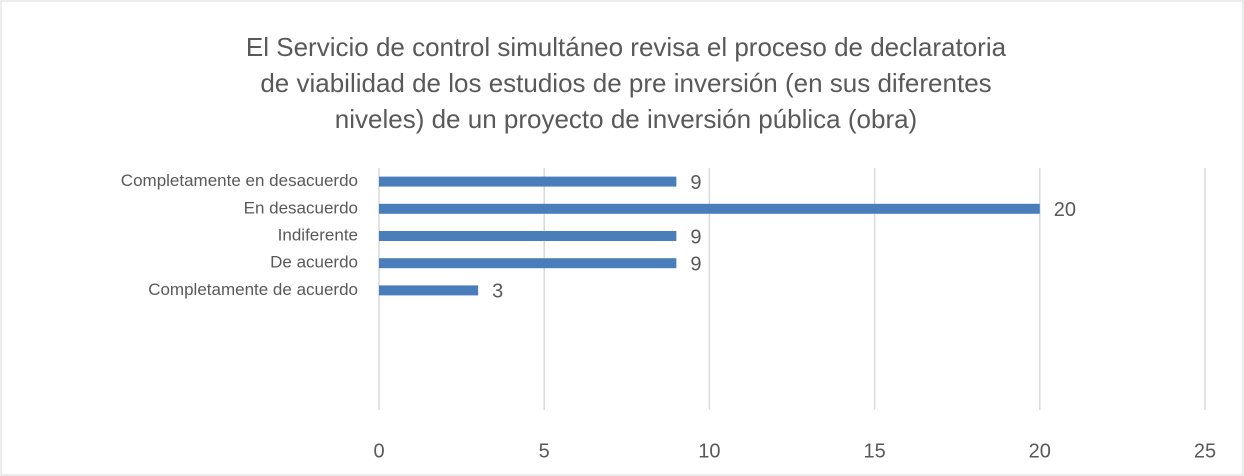 This screenshot has width=1244, height=476. Describe the element at coordinates (874, 451) in the screenshot. I see `x-tick-label: 15` at that location.